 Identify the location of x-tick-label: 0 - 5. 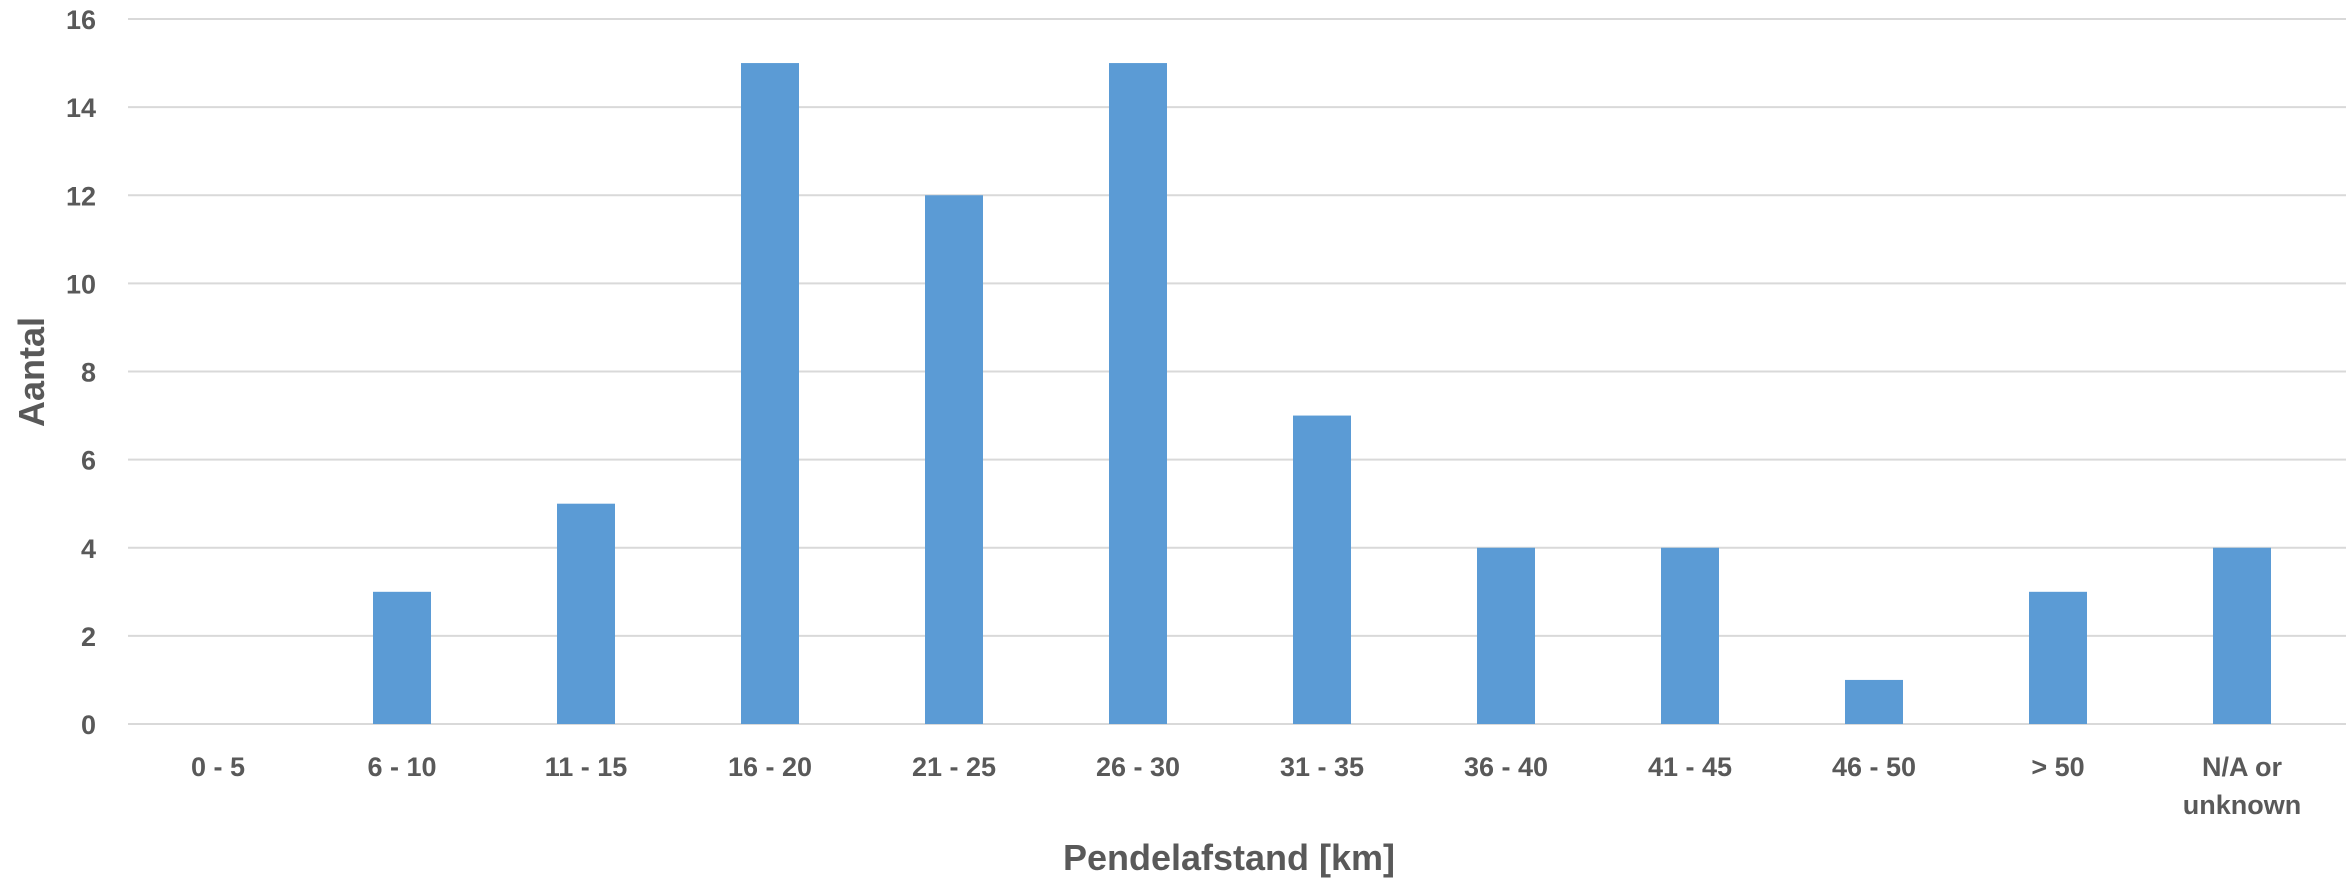
(218, 767).